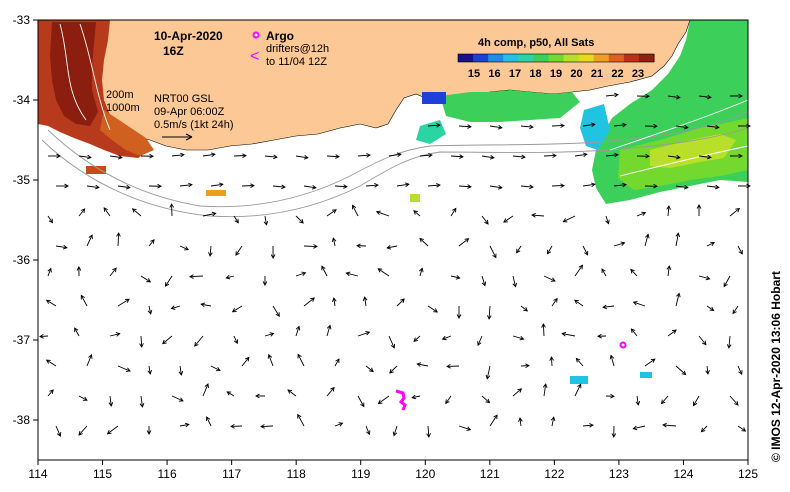  What do you see at coordinates (254, 56) in the screenshot?
I see `drifter-legend-icon: <` at bounding box center [254, 56].